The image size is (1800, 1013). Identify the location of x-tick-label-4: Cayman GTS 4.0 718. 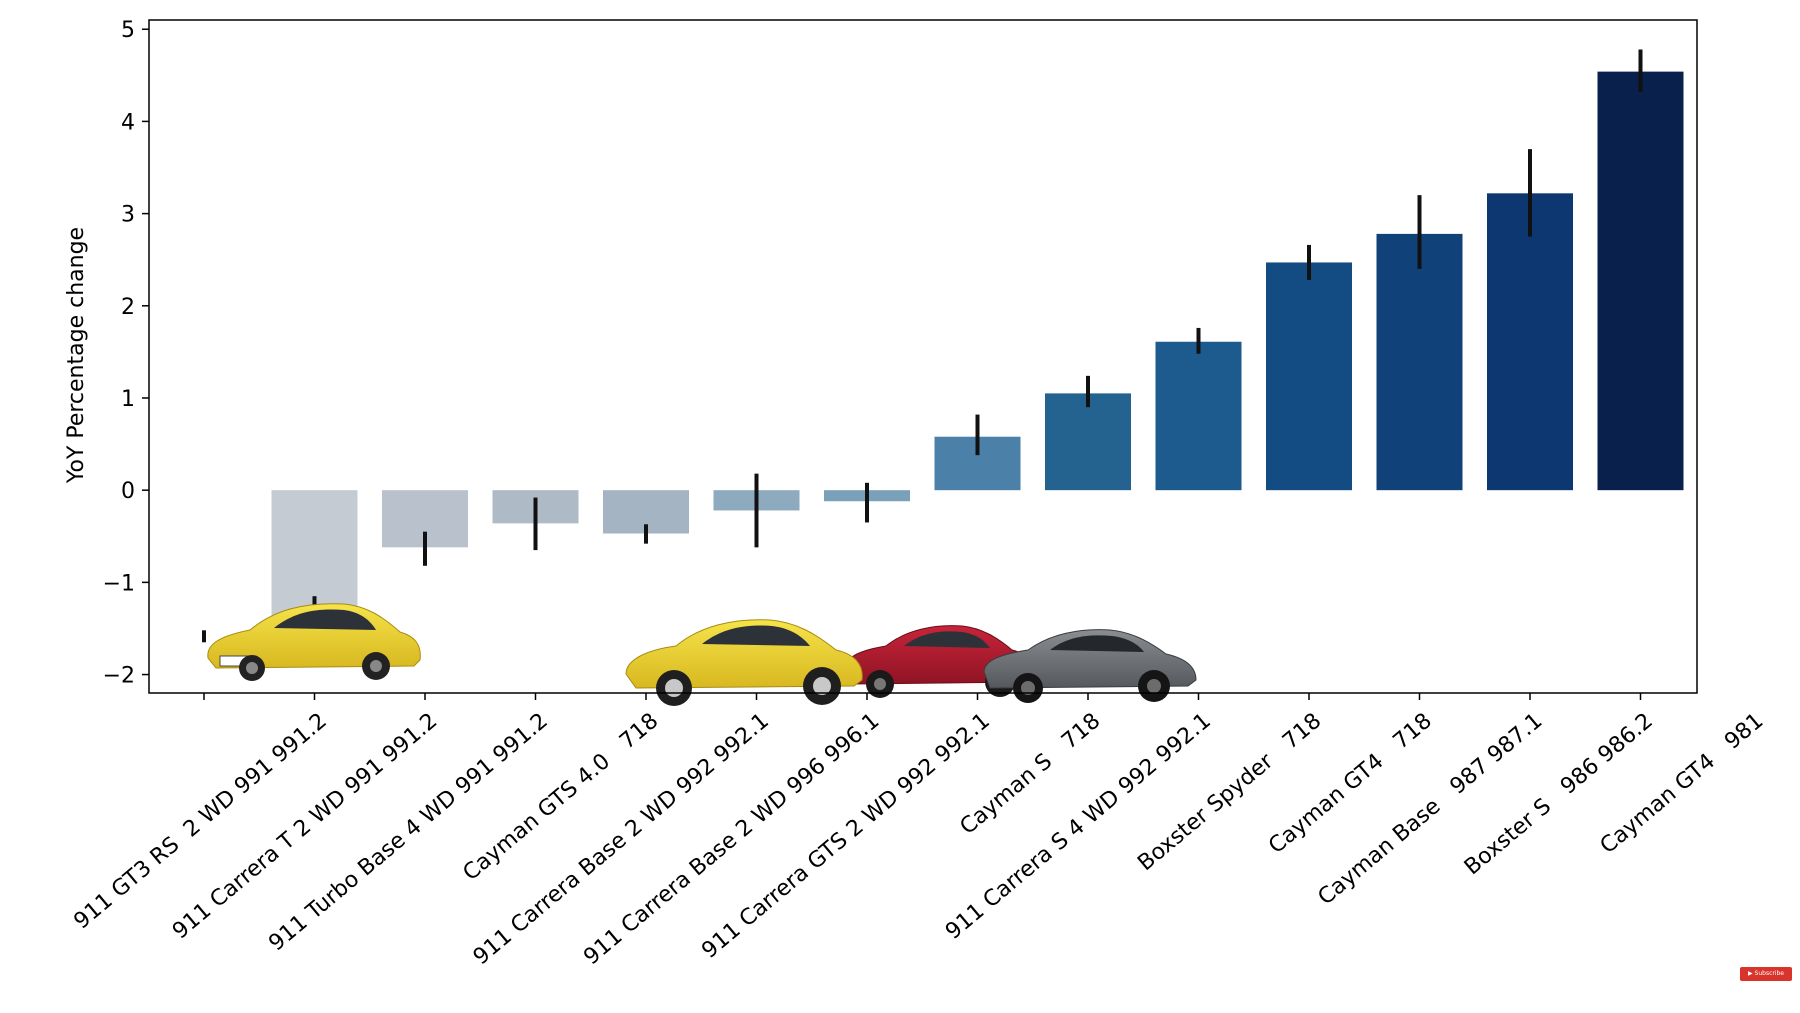
(561, 796).